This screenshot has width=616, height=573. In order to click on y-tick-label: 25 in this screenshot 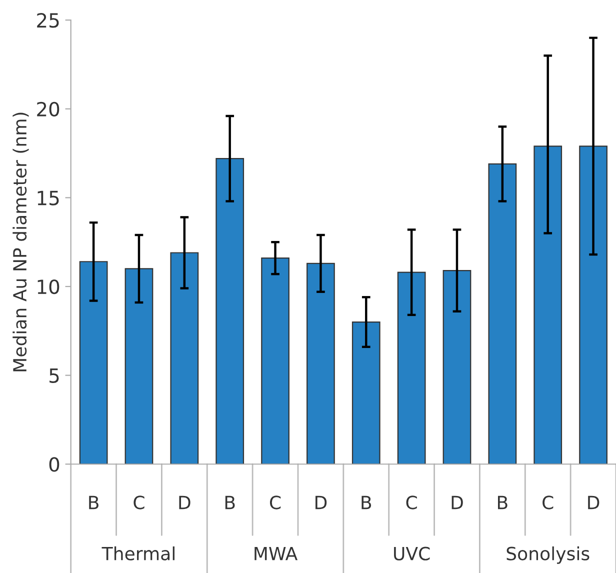, I will do `click(48, 20)`.